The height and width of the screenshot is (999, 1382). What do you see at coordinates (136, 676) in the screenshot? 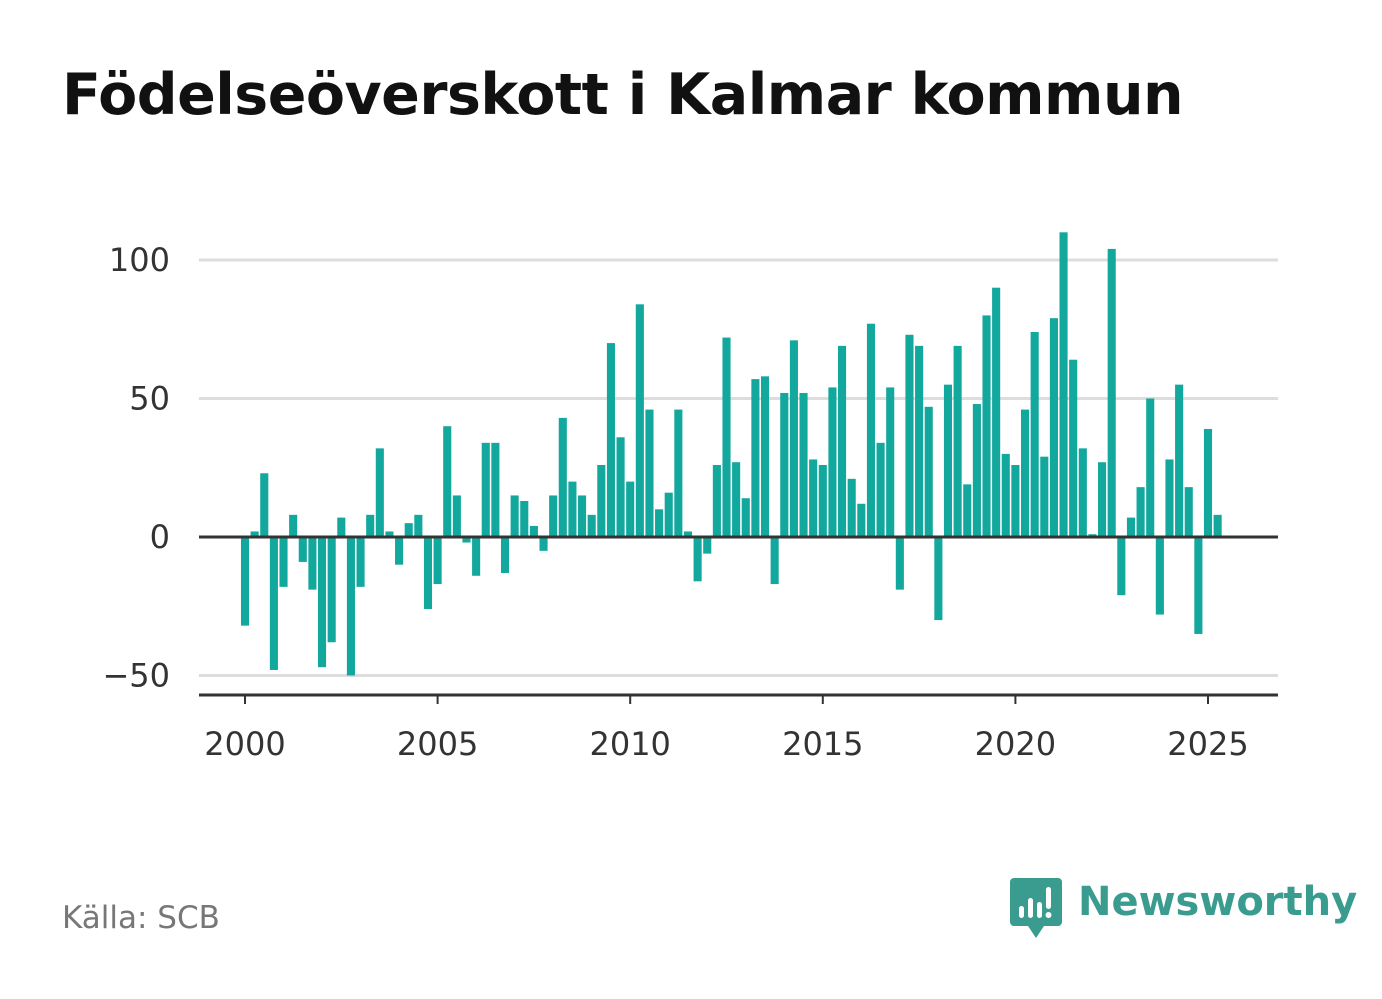
I see `y-tick-label: −50` at bounding box center [136, 676].